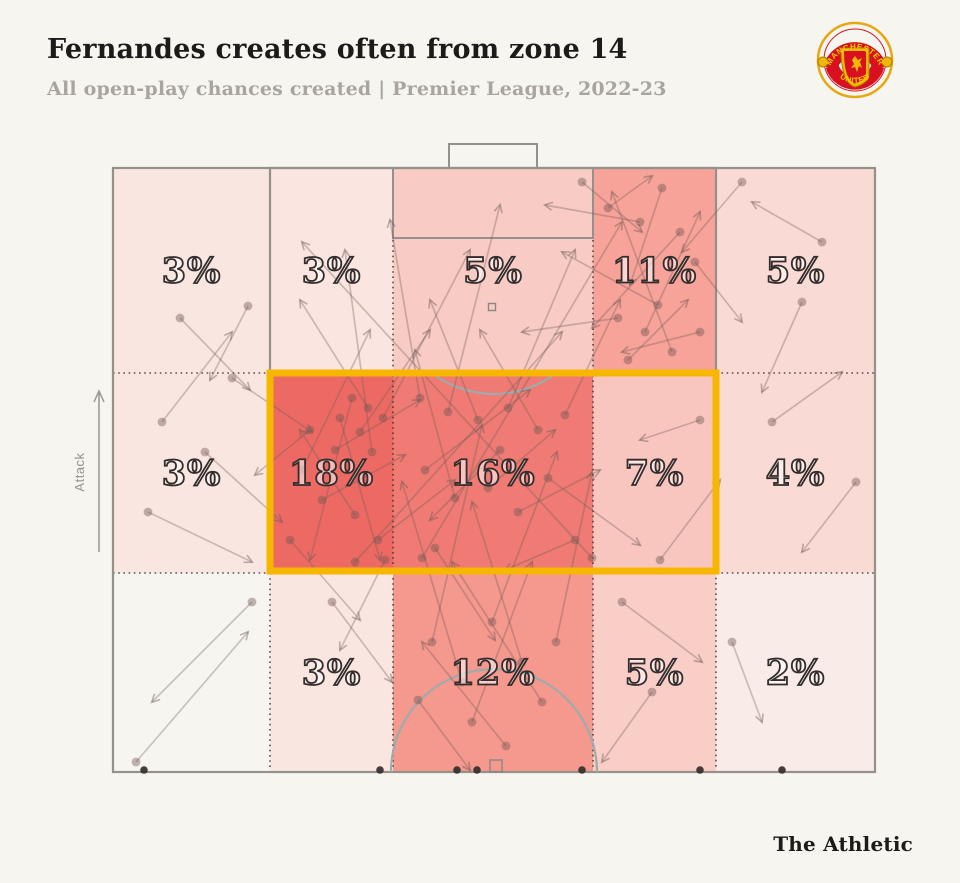 The image size is (960, 883). Describe the element at coordinates (99, 396) in the screenshot. I see `attack-arrowhead-icon` at that location.